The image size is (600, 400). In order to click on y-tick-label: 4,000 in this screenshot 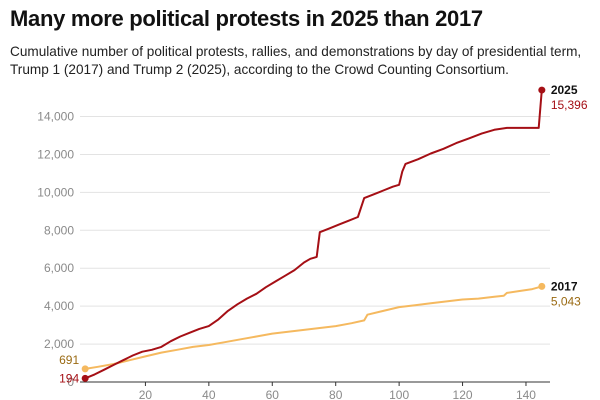, I will do `click(59, 306)`.